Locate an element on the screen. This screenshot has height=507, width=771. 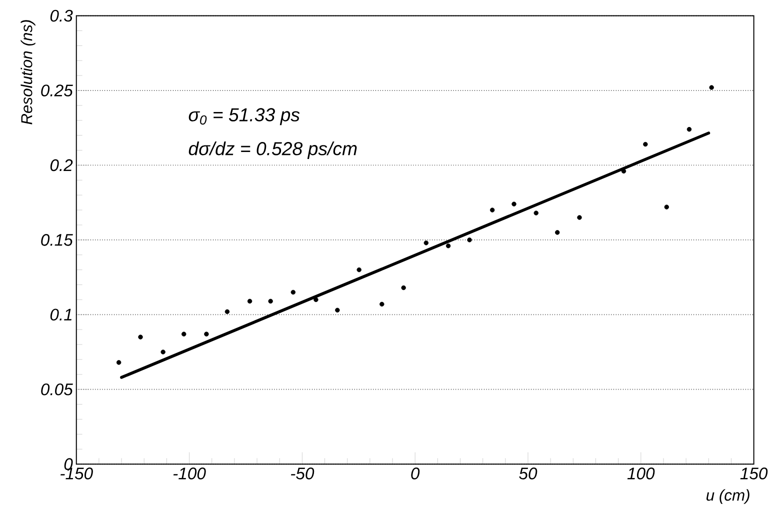
y-tick-label: 0.15 is located at coordinates (57, 240).